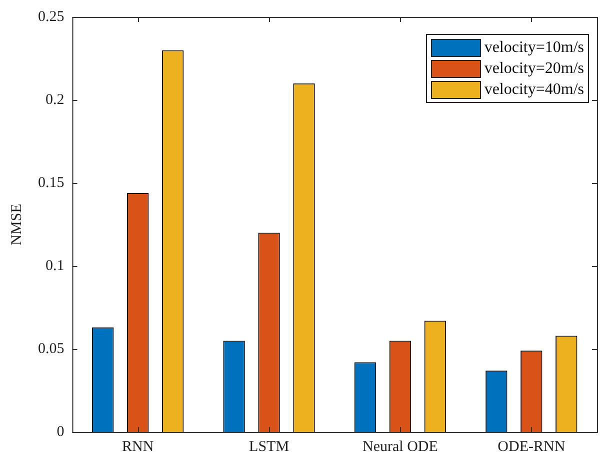 The image size is (605, 466). I want to click on y-tick-label: 0.2, so click(55, 100).